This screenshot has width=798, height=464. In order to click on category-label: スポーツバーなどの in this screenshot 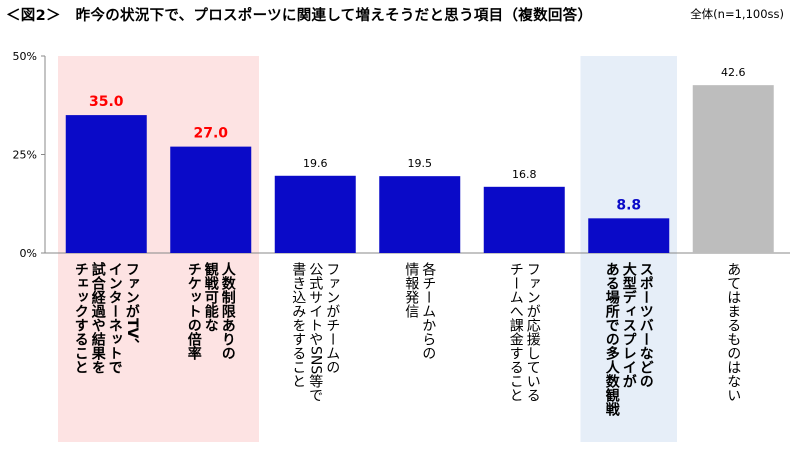, I will do `click(646, 325)`.